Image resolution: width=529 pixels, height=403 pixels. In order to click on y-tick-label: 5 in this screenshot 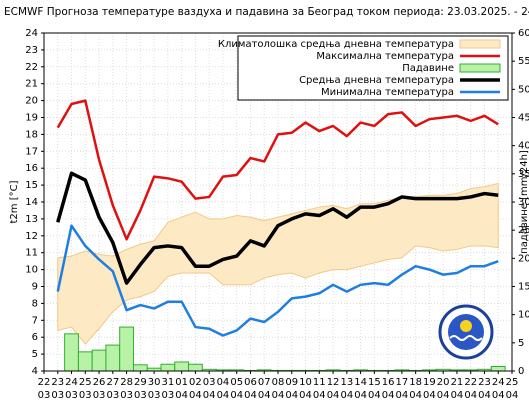, I will do `click(35, 354)`.